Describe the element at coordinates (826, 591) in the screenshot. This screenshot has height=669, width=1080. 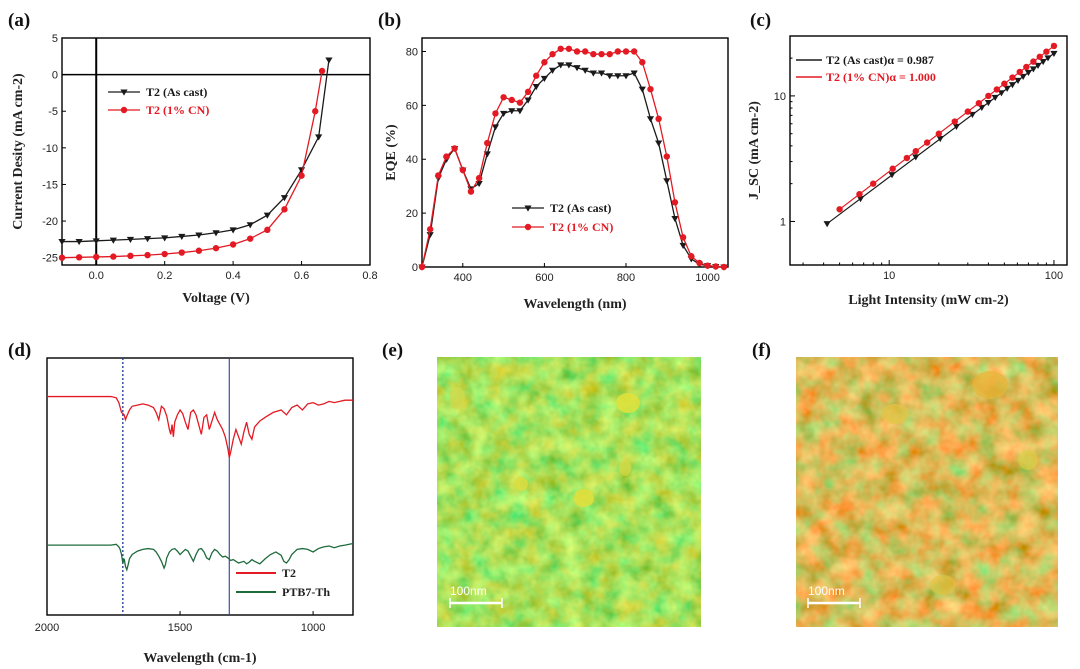
I see `scalebar-f-label: 100nm` at that location.